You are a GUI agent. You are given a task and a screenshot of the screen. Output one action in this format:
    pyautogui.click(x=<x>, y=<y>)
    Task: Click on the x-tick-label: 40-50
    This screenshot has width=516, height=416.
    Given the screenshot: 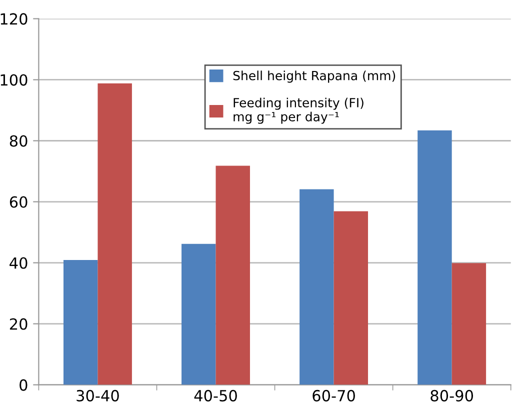 What is the action you would take?
    pyautogui.click(x=215, y=396)
    